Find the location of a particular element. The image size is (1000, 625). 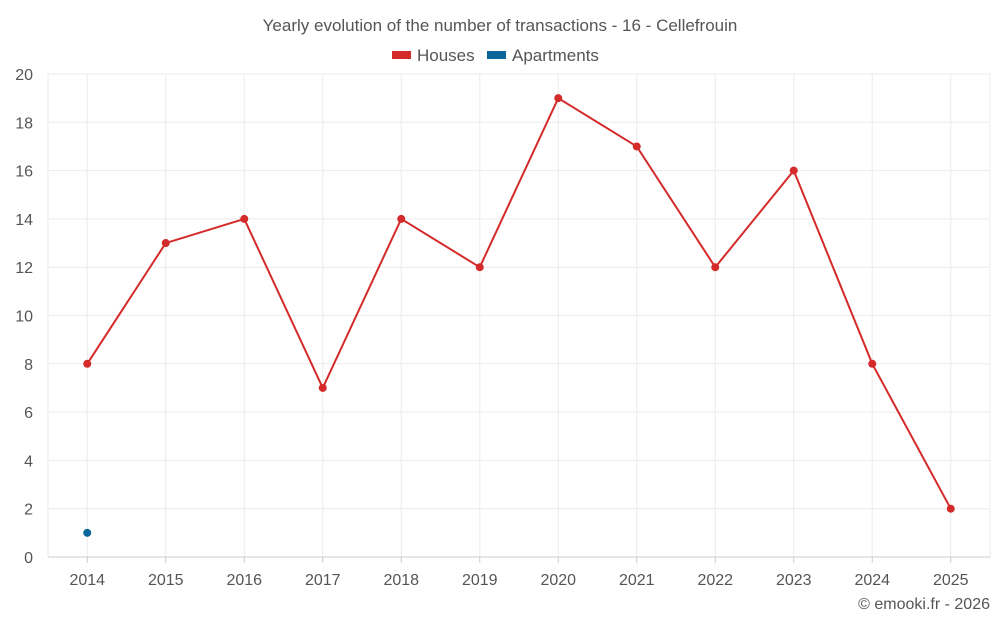

x-tick-label: 2015 is located at coordinates (166, 580).